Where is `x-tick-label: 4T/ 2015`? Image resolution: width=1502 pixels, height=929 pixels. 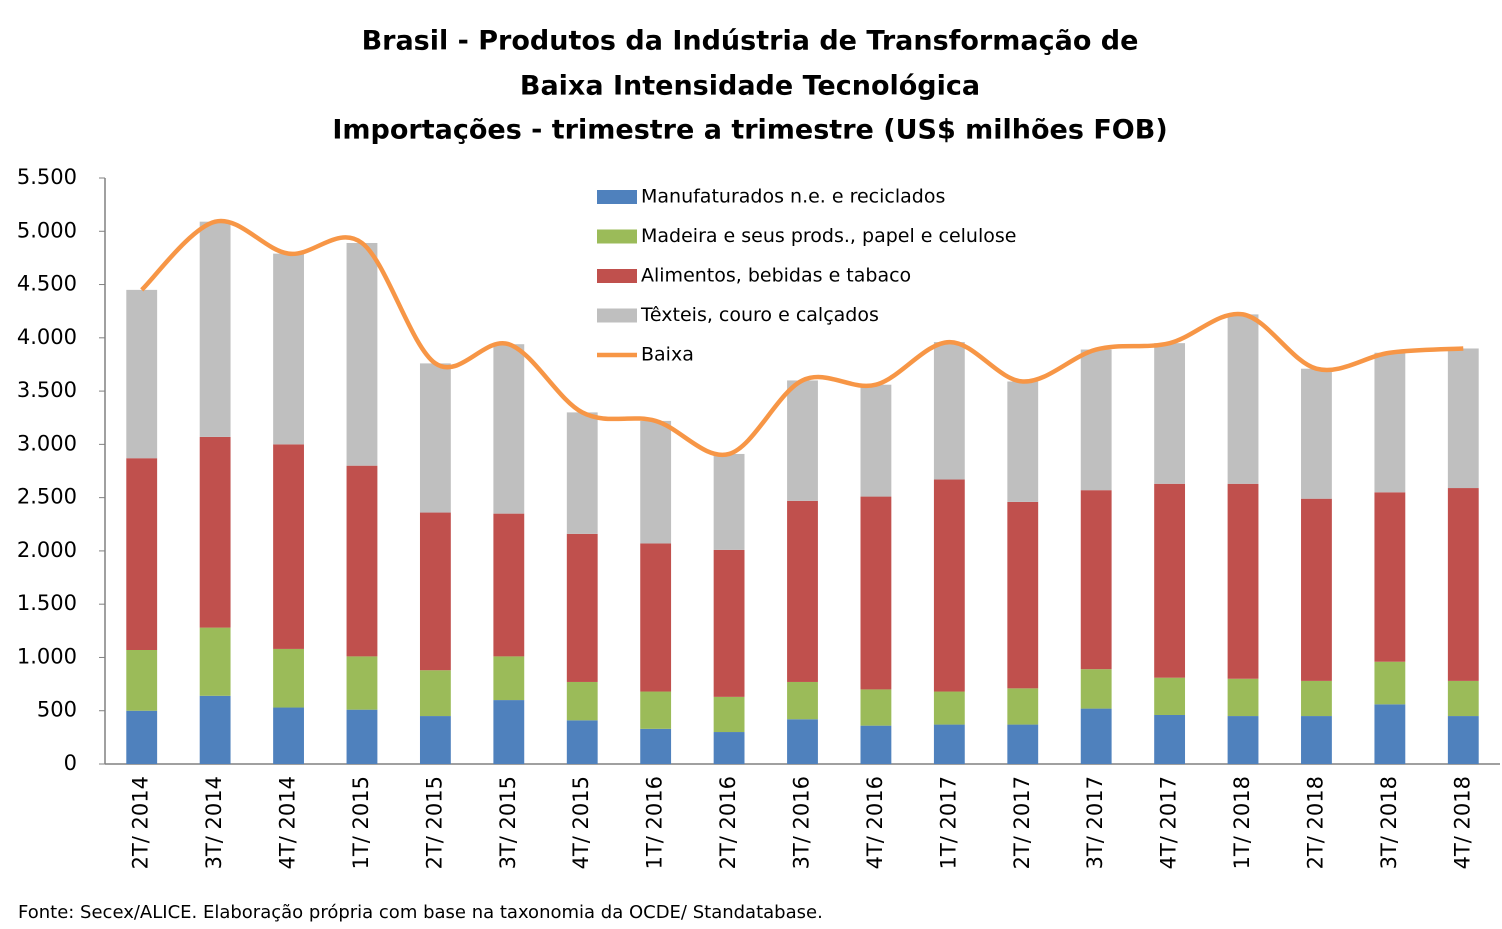
x-tick-label: 4T/ 2015 is located at coordinates (581, 822).